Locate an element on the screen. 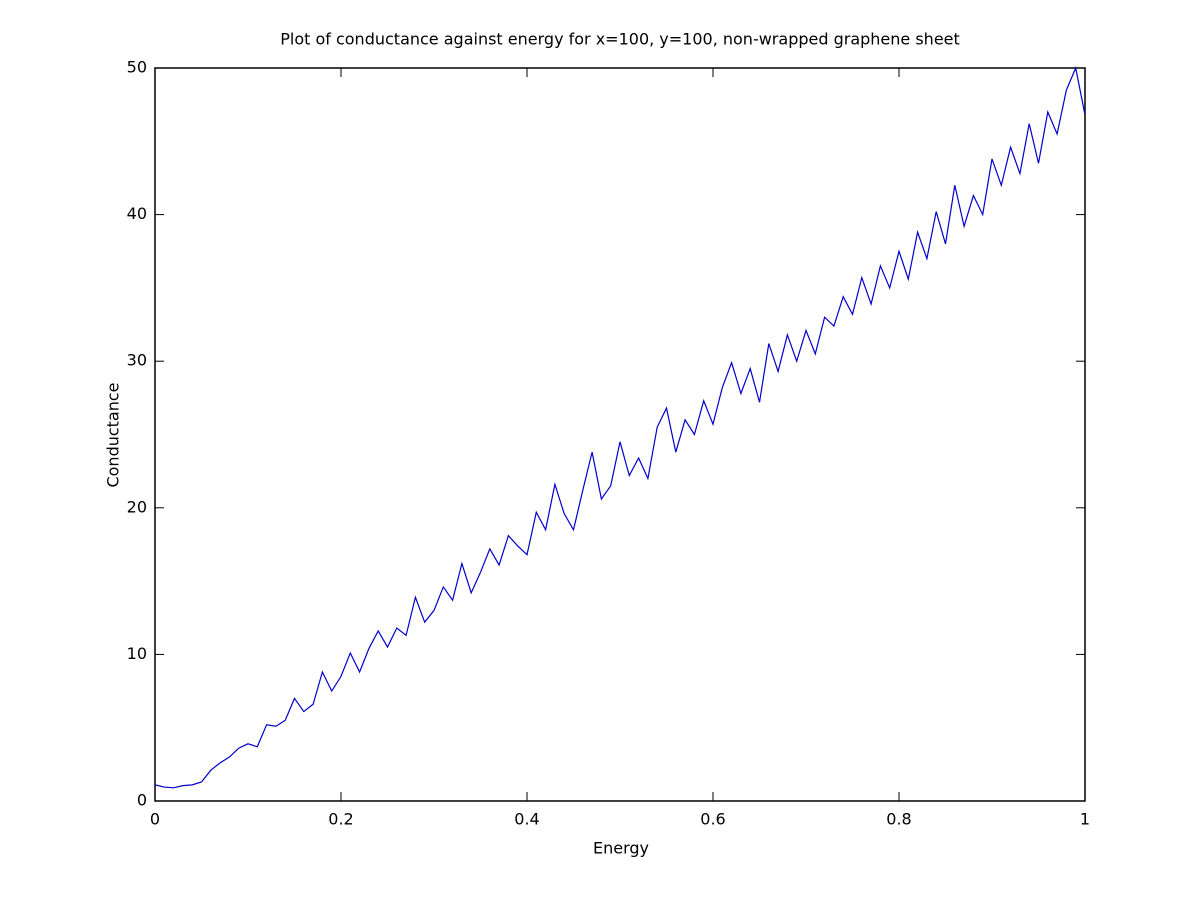 The width and height of the screenshot is (1200, 900). y-tick-label: 40 is located at coordinates (137, 213).